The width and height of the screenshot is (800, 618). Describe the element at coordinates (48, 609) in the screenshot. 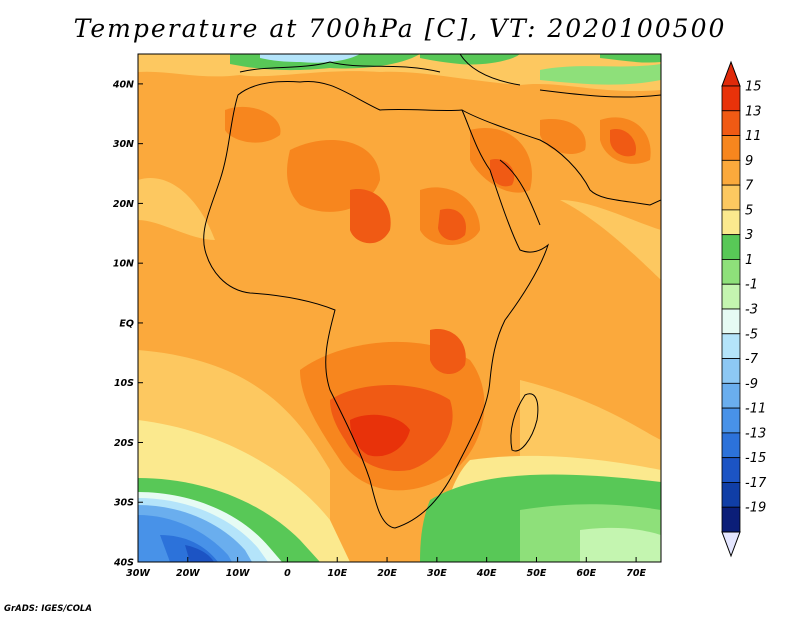

I see `credit-text: GrADS: IGES/COLA` at that location.